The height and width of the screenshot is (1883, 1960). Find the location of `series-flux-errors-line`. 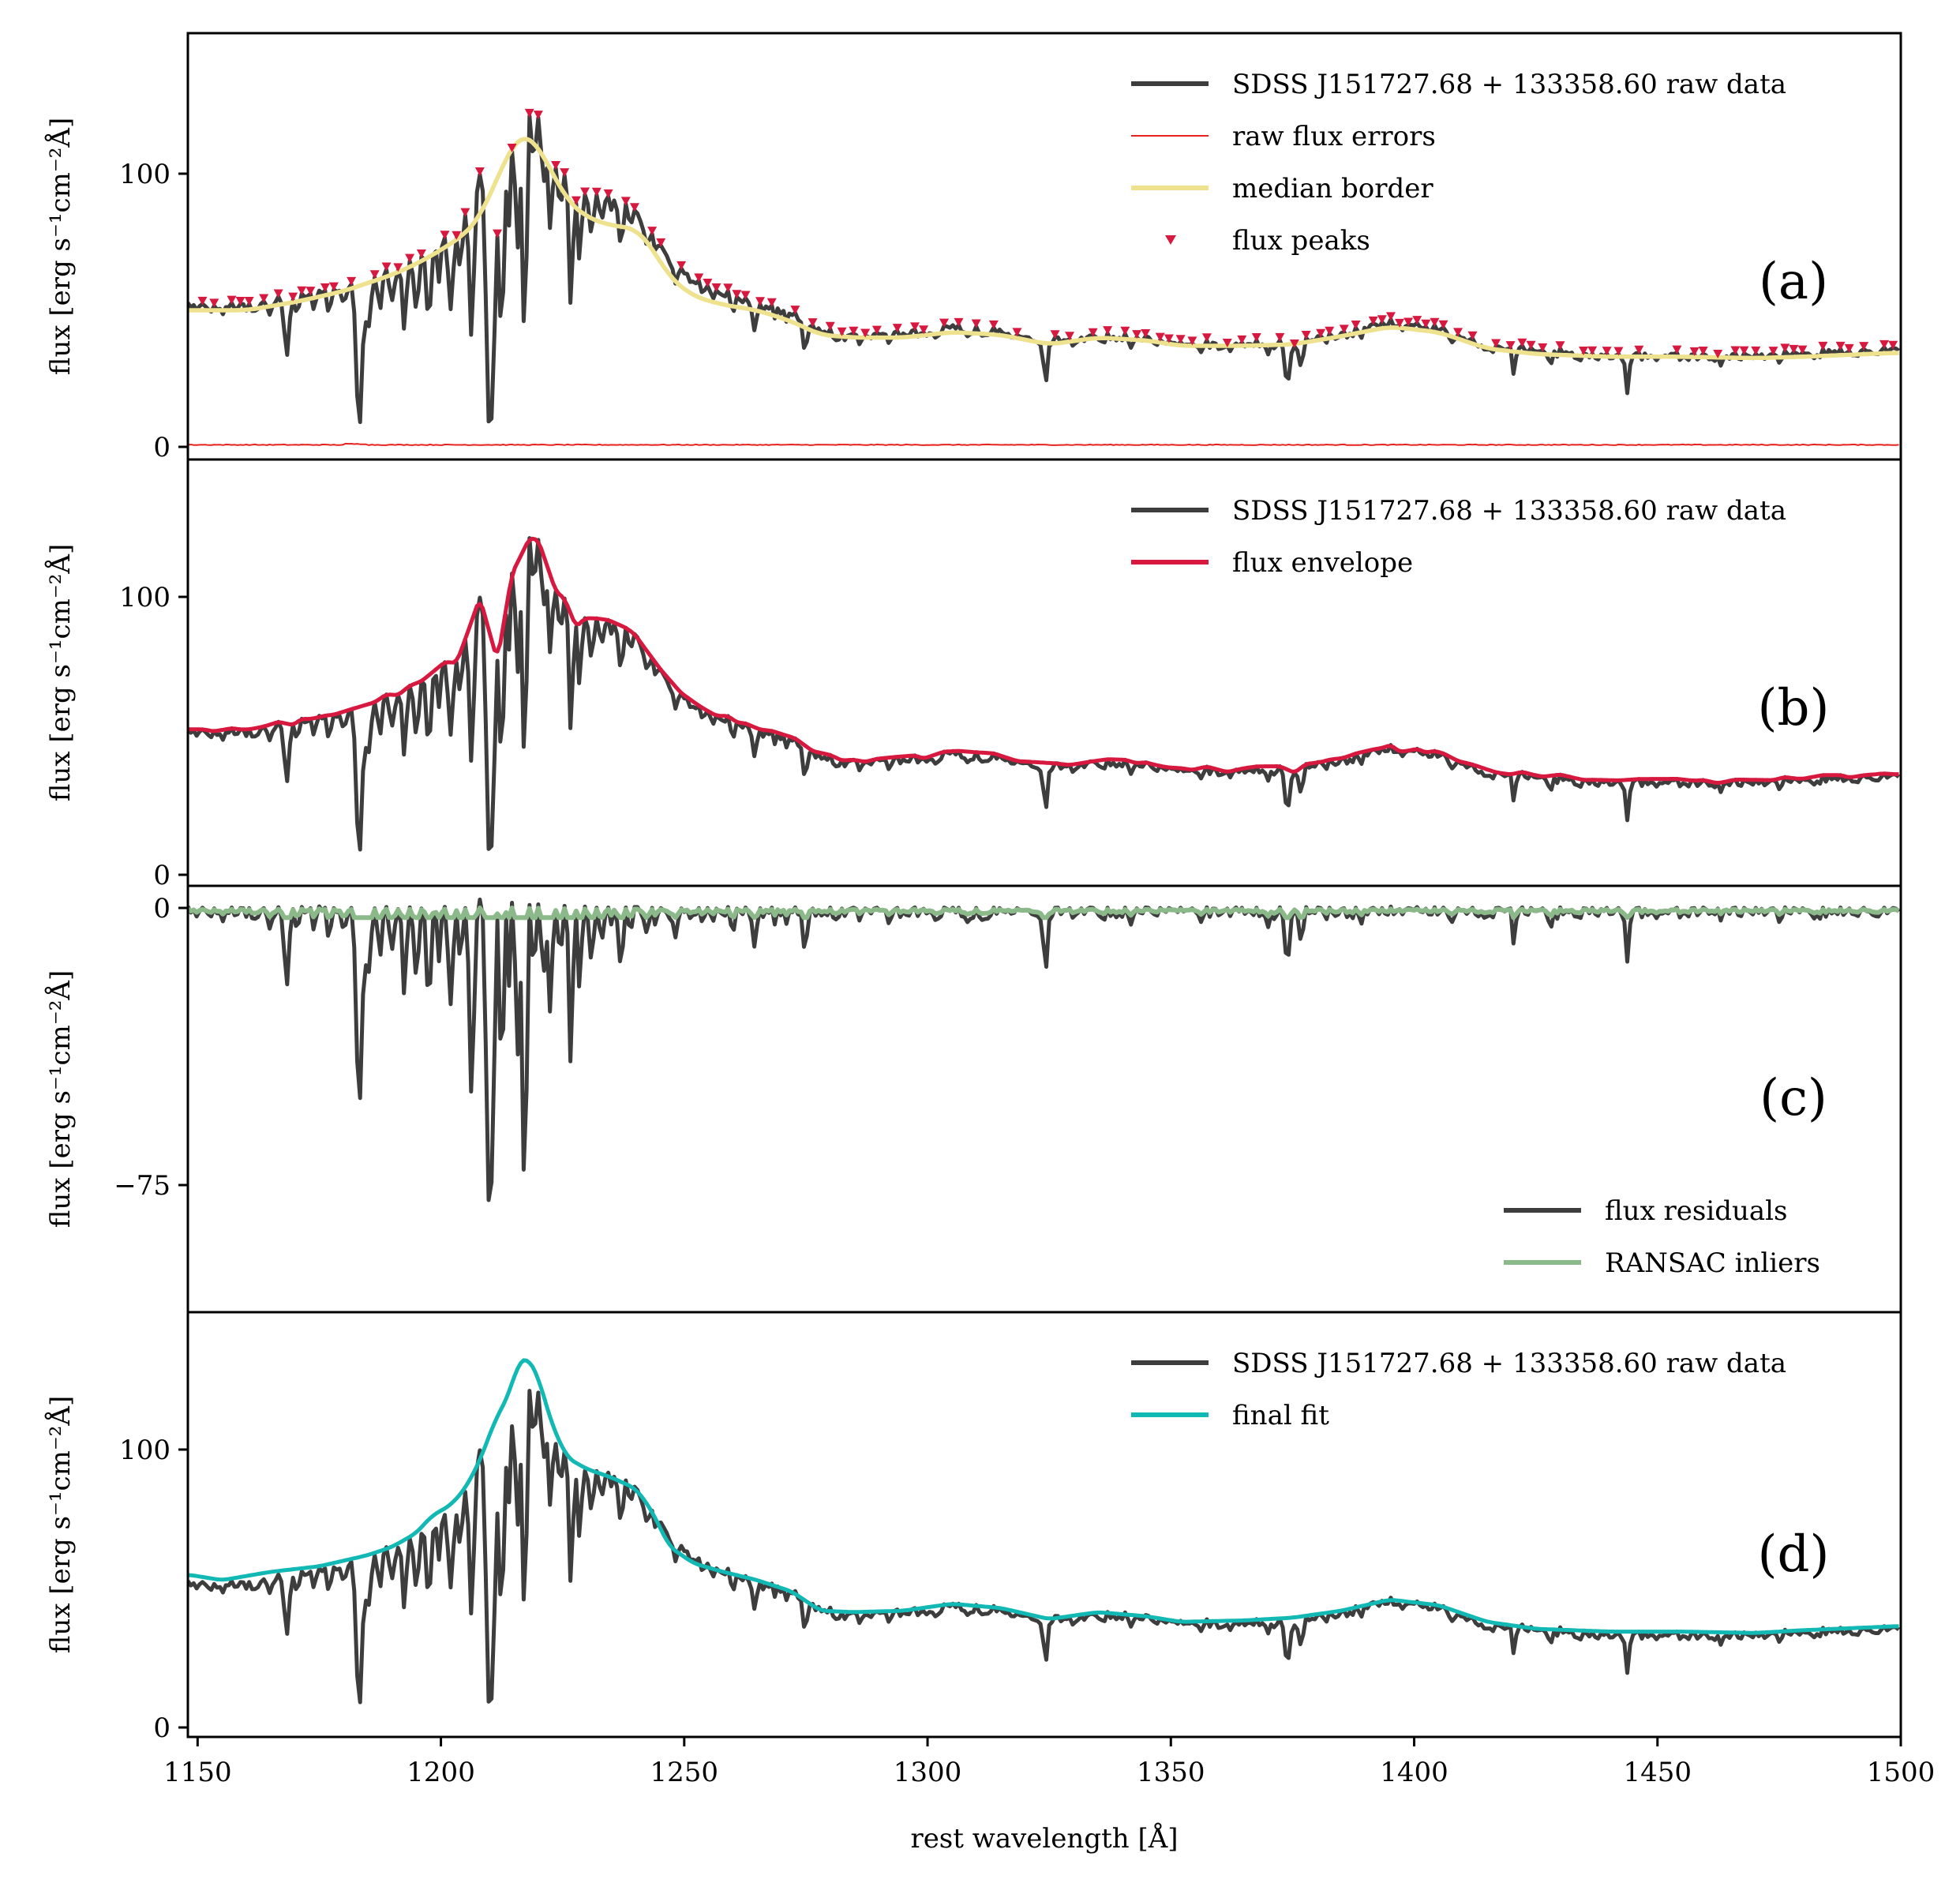

series-flux-errors-line is located at coordinates (1043, 444).